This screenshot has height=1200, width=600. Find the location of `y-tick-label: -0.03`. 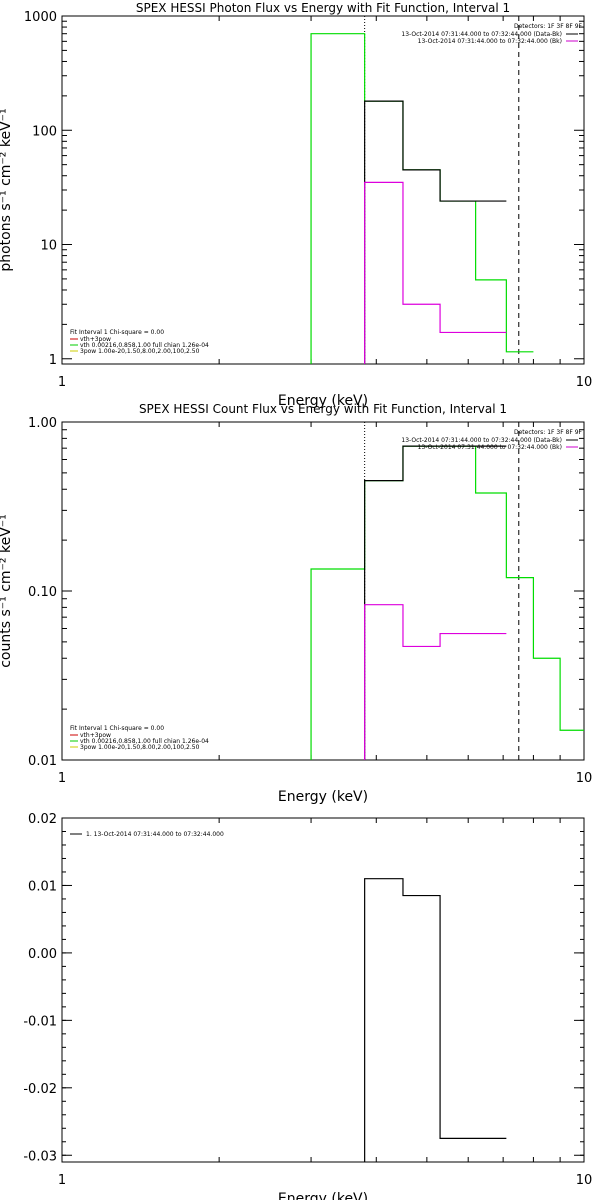

y-tick-label: -0.03 is located at coordinates (40, 1156).